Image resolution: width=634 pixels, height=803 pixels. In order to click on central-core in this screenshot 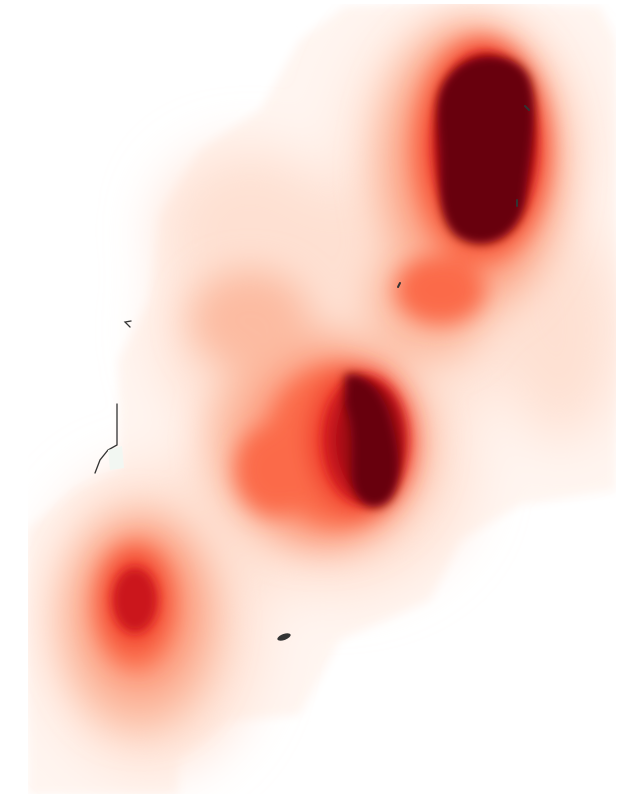, I will do `click(372, 441)`.